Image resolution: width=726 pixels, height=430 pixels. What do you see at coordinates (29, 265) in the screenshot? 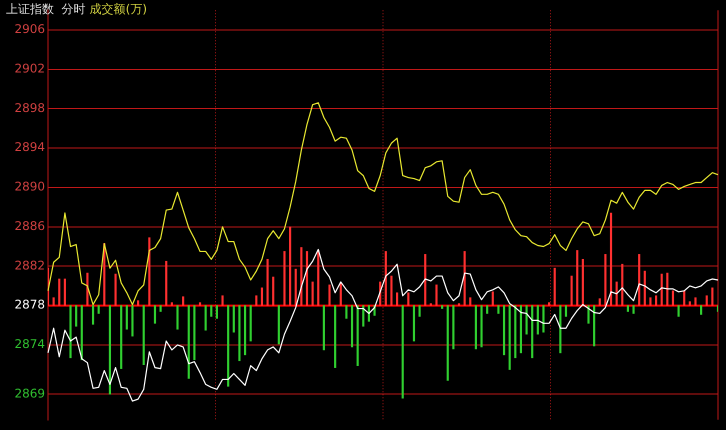
I see `y-tick-label: 2882` at bounding box center [29, 265].